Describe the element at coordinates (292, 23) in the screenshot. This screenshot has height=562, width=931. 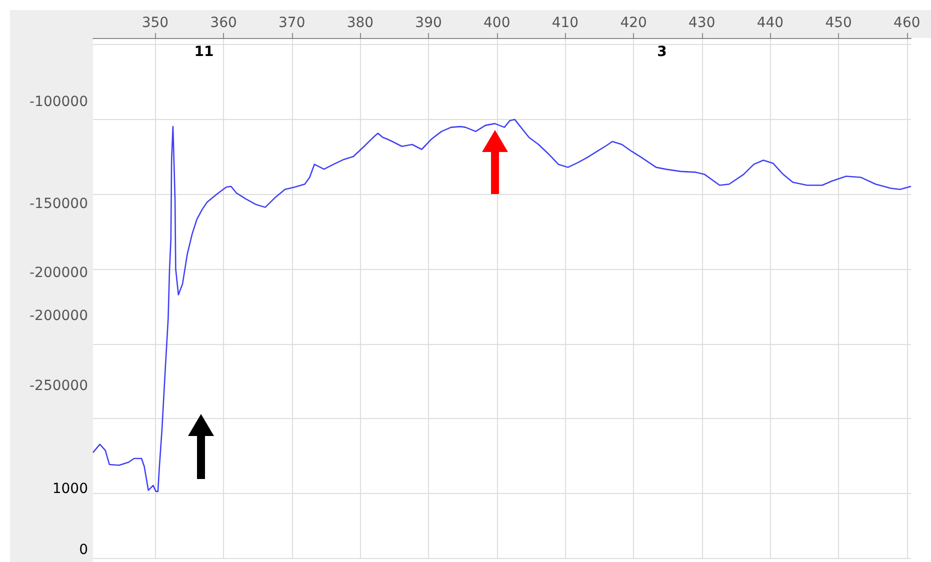
I see `x-tick-label: 370` at that location.